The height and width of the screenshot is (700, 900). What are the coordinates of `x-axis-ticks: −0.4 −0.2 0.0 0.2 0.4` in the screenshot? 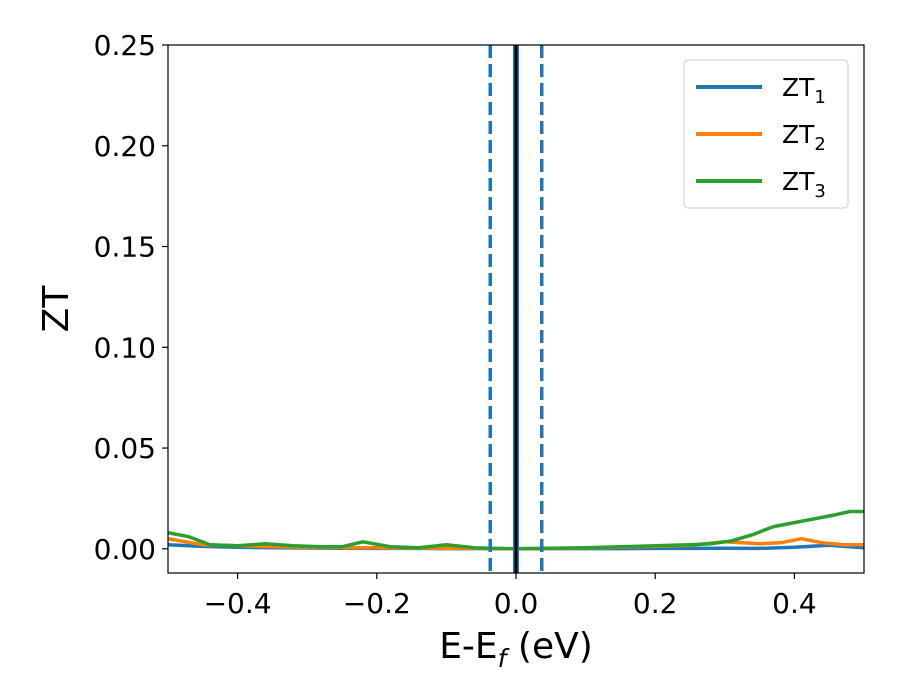 It's located at (510, 596).